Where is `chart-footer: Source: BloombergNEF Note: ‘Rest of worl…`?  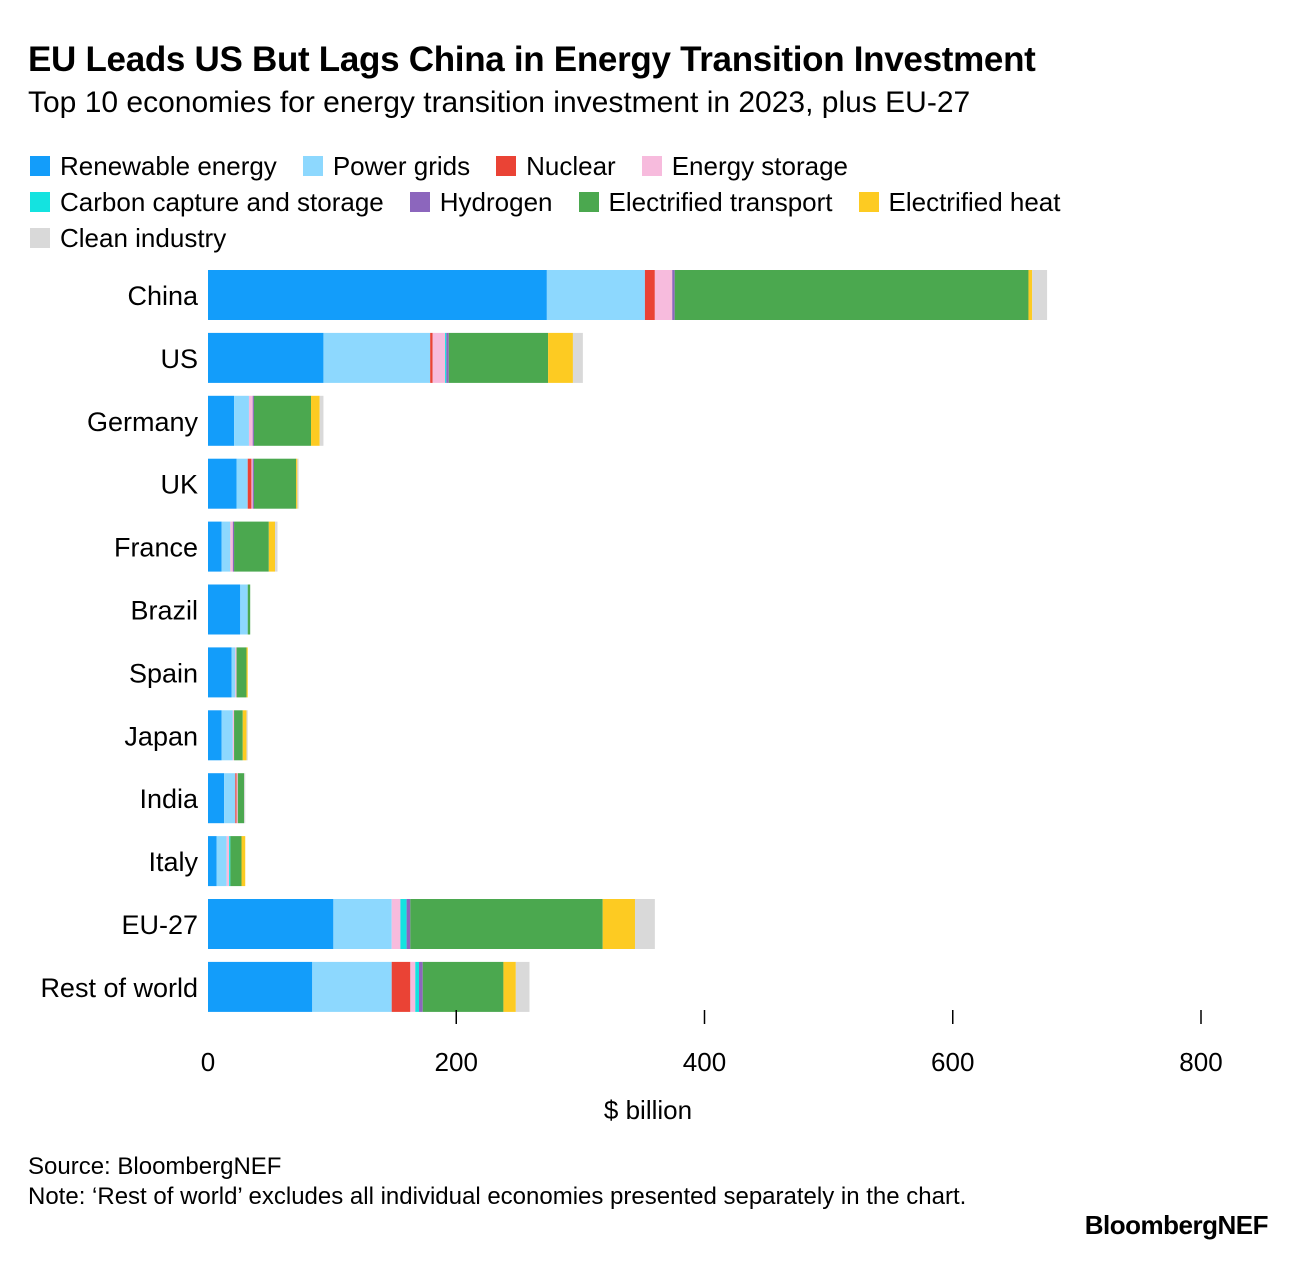 chart-footer: Source: BloombergNEF Note: ‘Rest of worl… is located at coordinates (533, 1182).